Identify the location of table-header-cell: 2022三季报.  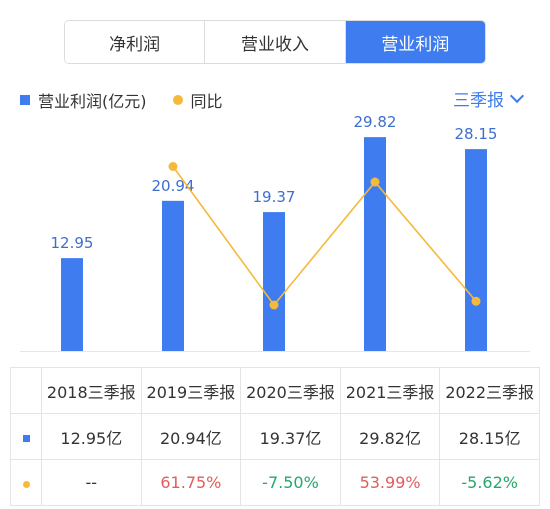
(489, 390).